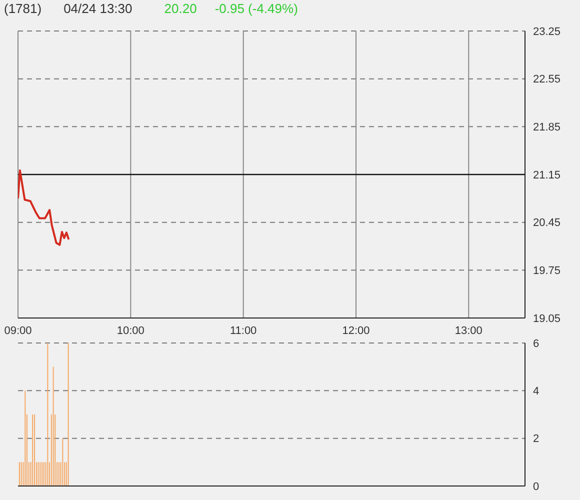  I want to click on x-tick-label: 10:00, so click(130, 330).